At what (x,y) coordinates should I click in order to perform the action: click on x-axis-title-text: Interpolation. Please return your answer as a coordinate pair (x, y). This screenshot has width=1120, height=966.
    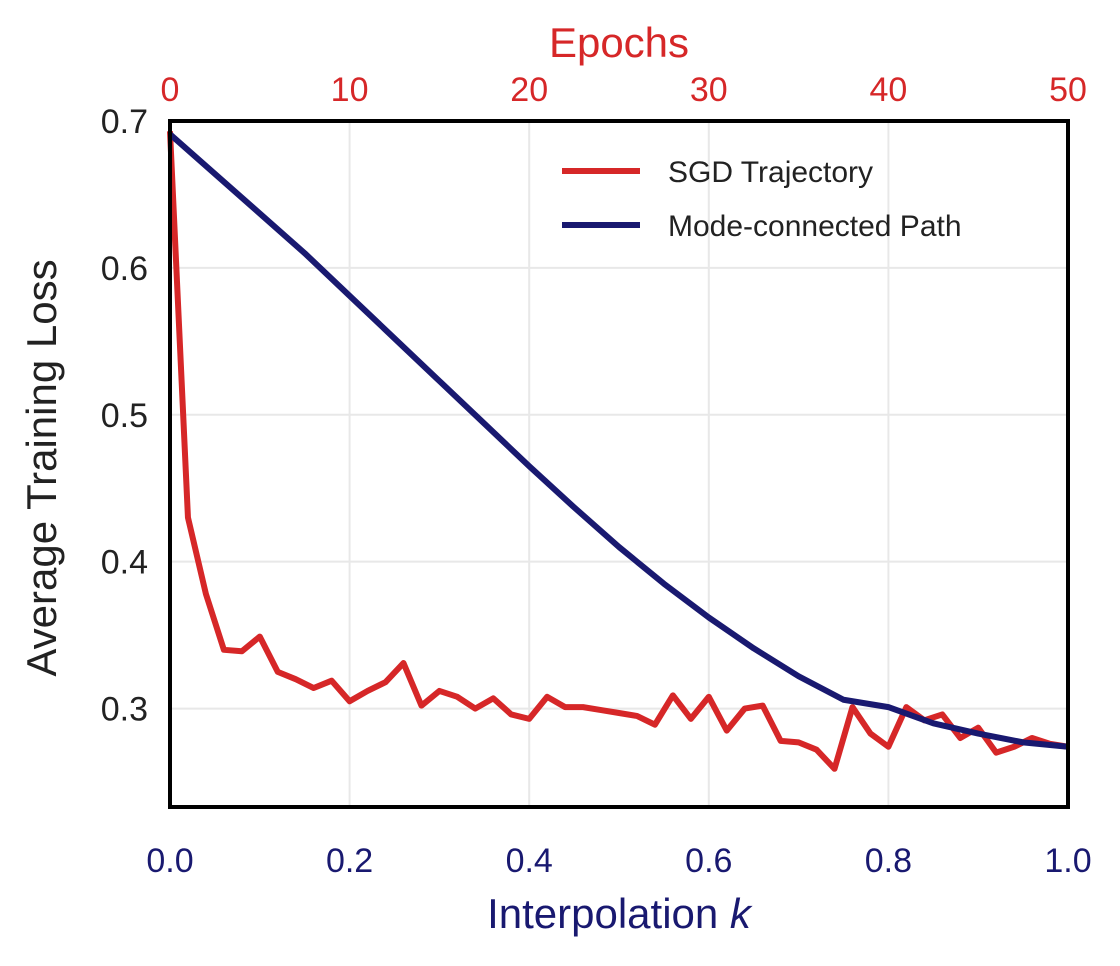
    Looking at the image, I should click on (608, 913).